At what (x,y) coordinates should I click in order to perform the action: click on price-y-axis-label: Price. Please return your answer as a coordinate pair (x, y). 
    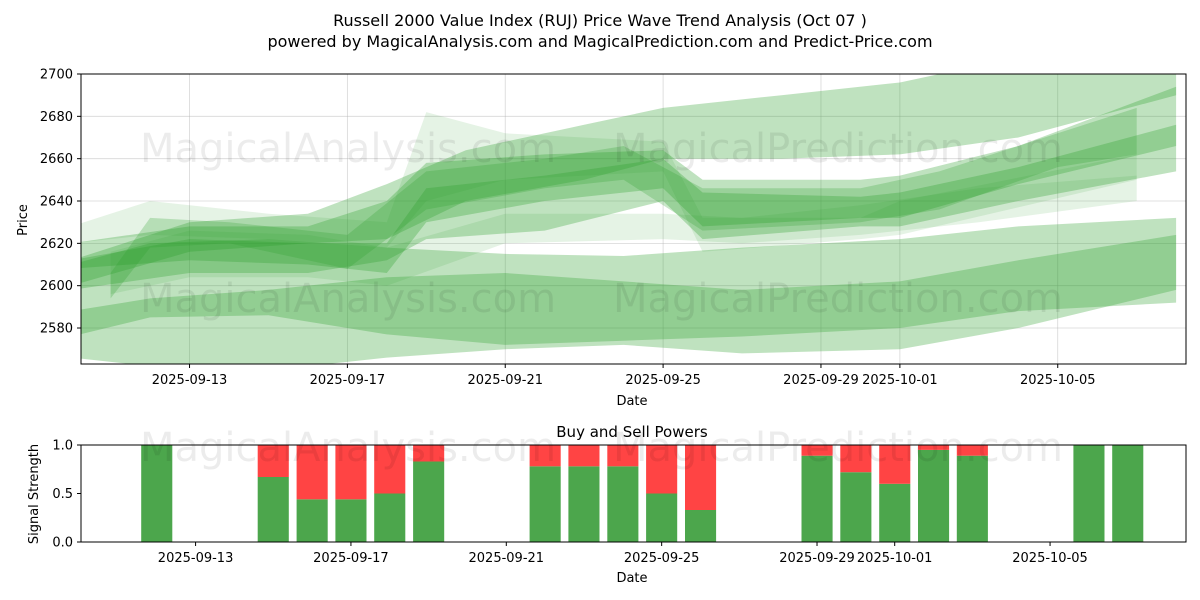
    Looking at the image, I should click on (23, 220).